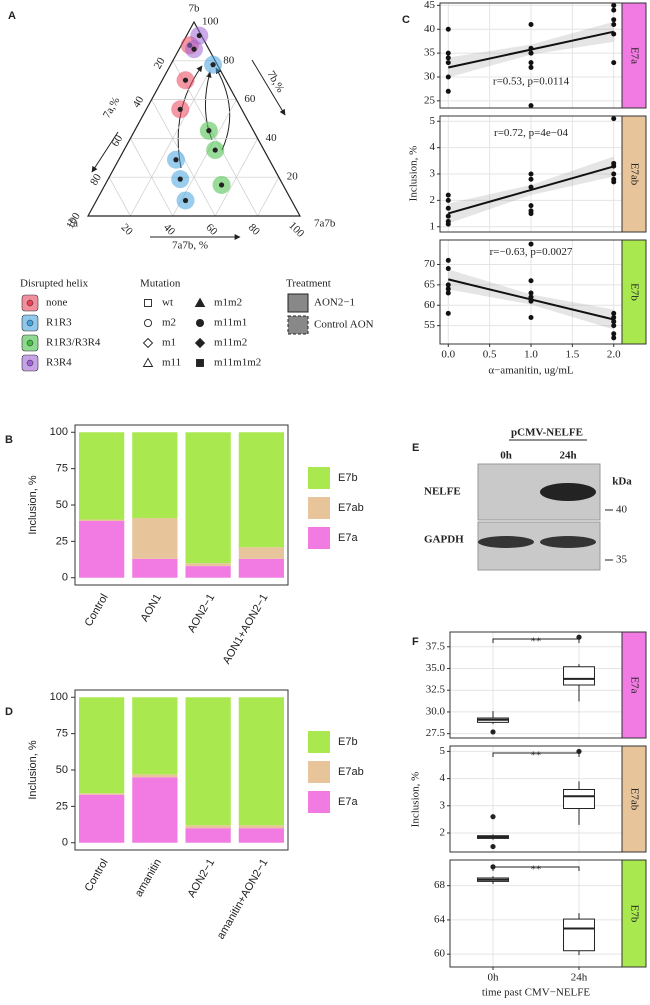 The image size is (650, 1005). Describe the element at coordinates (97, 875) in the screenshot. I see `x-tick-label: Control` at that location.